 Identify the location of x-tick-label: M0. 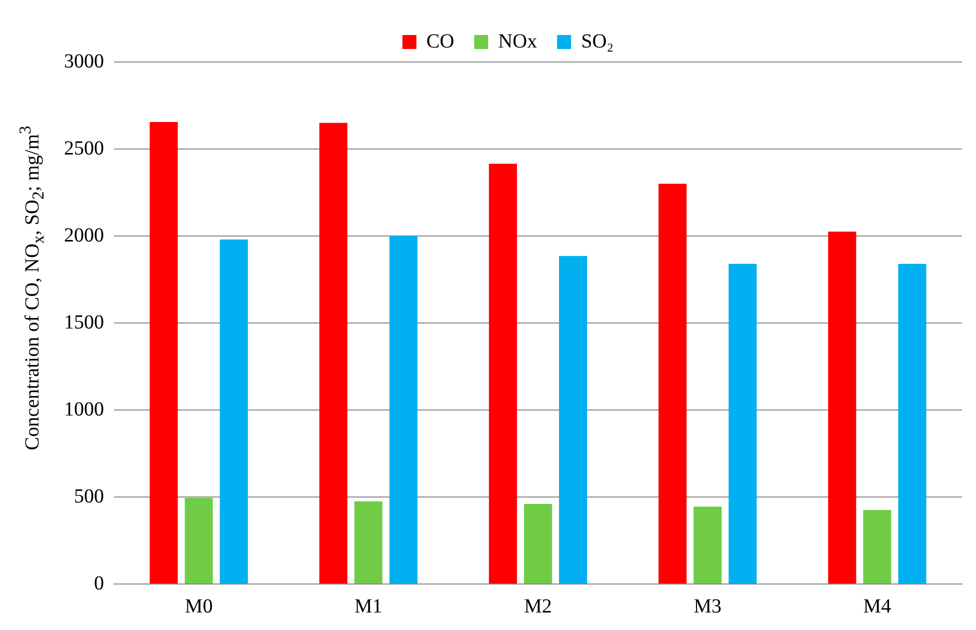
(198, 606).